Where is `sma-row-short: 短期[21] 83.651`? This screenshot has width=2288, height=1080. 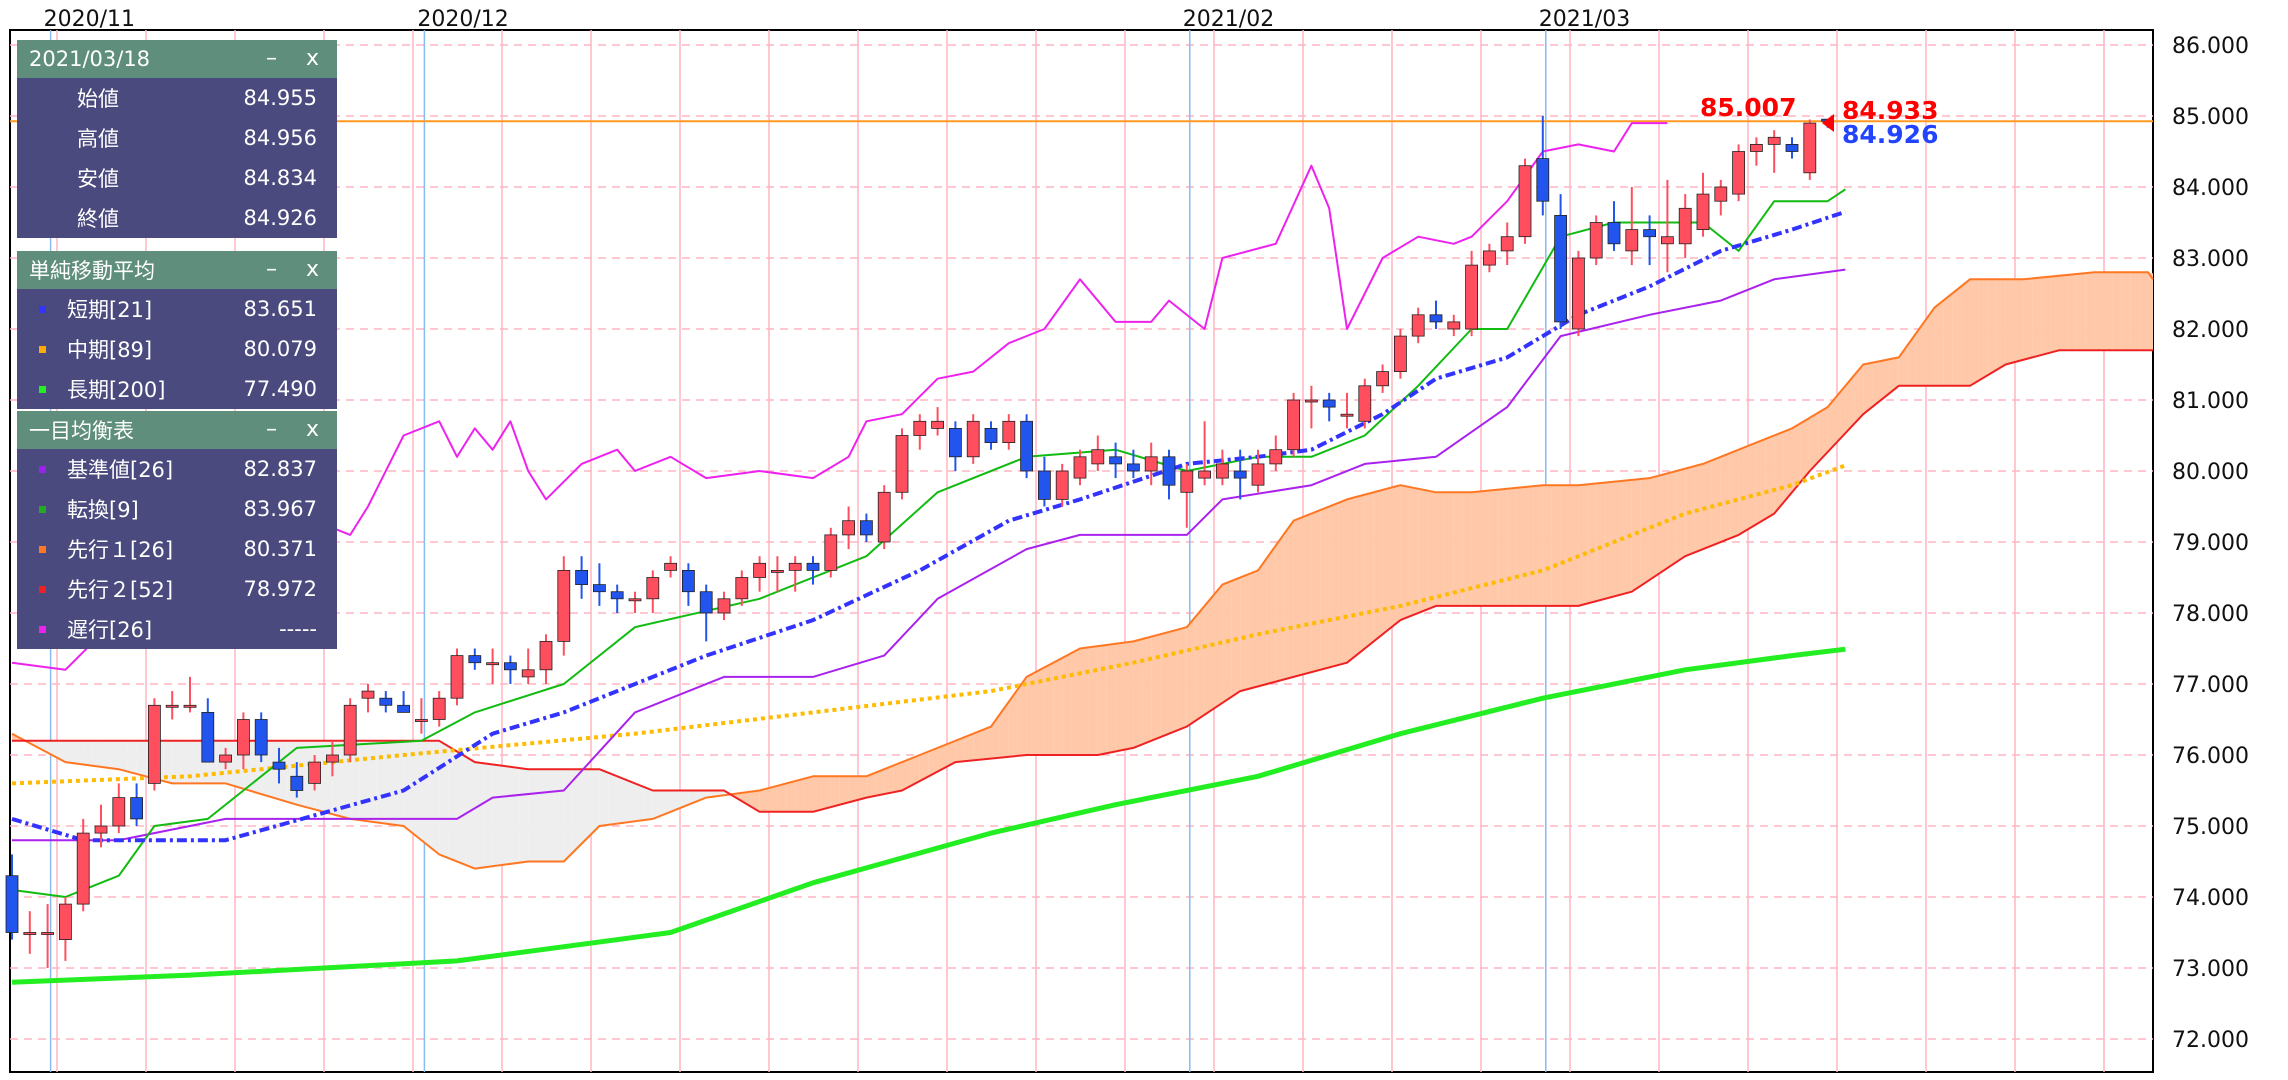
sma-row-short: 短期[21] 83.651 is located at coordinates (177, 309).